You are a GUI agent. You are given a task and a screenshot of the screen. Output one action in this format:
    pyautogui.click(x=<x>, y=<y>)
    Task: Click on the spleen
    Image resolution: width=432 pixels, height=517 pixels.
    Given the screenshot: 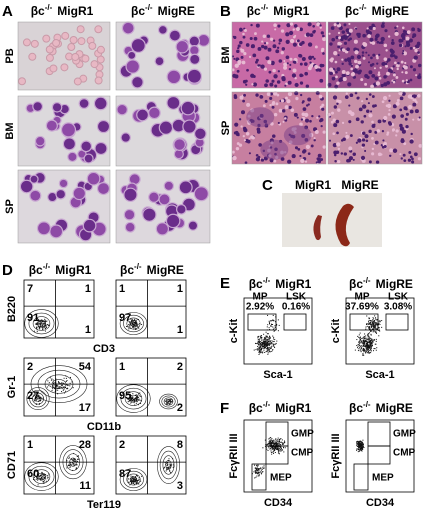 What is the action you would take?
    pyautogui.click(x=317, y=228)
    